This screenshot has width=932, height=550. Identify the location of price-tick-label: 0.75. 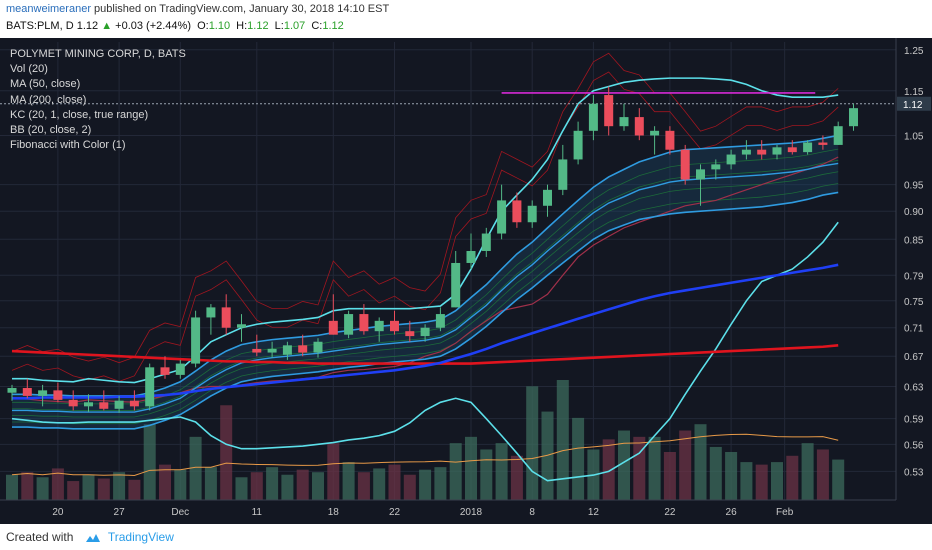
(914, 302).